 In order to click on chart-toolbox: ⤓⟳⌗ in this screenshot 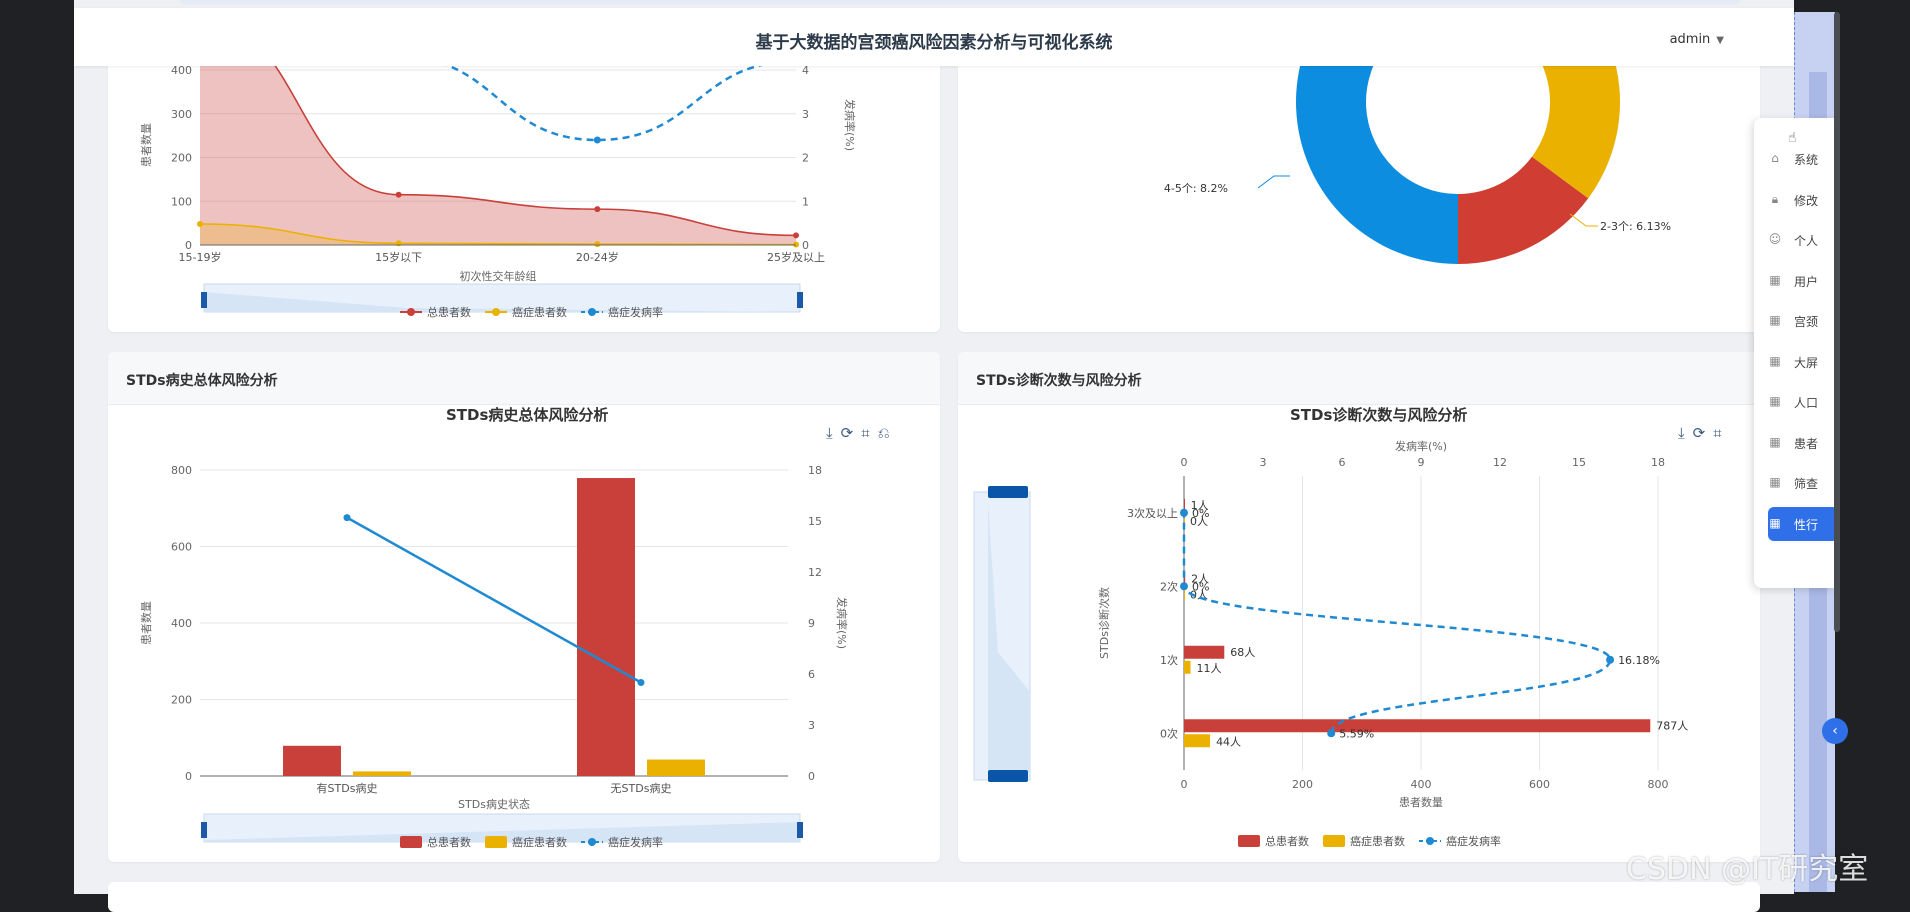, I will do `click(1704, 433)`.